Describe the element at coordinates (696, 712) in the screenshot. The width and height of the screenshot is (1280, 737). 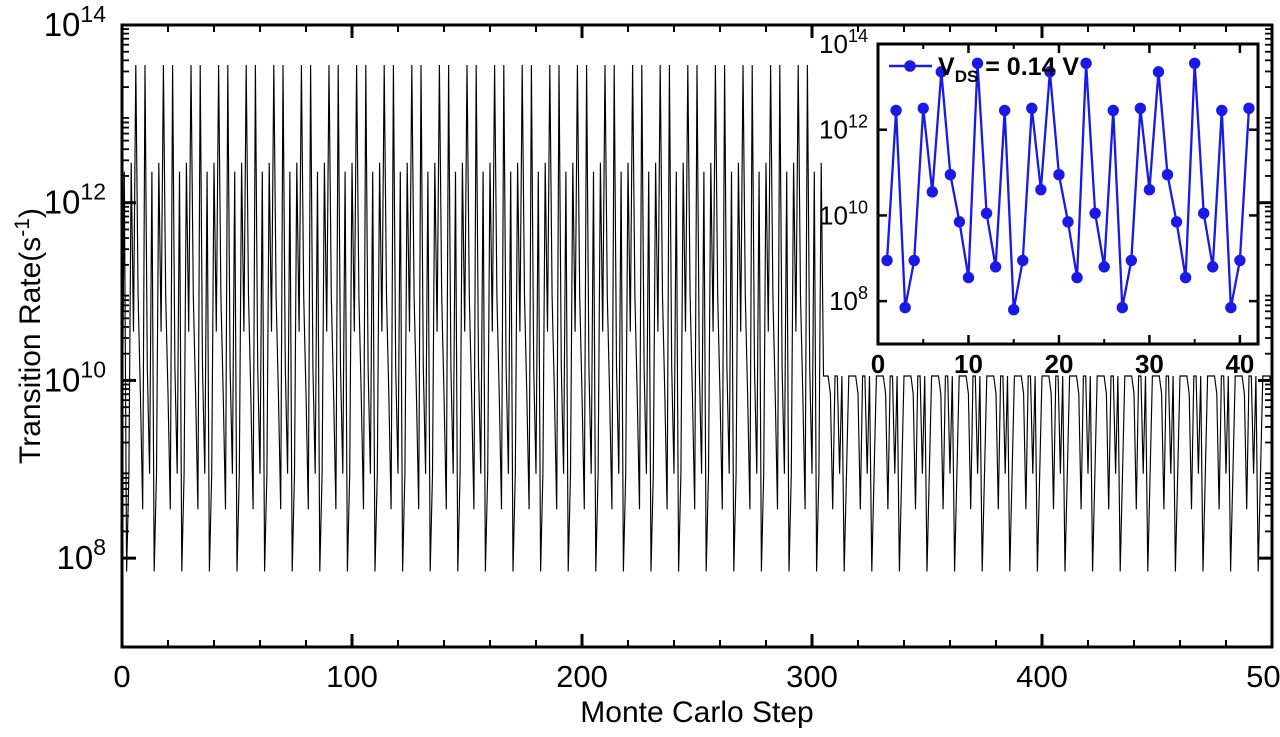
I see `x-axis-title: Monte Carlo Step` at that location.